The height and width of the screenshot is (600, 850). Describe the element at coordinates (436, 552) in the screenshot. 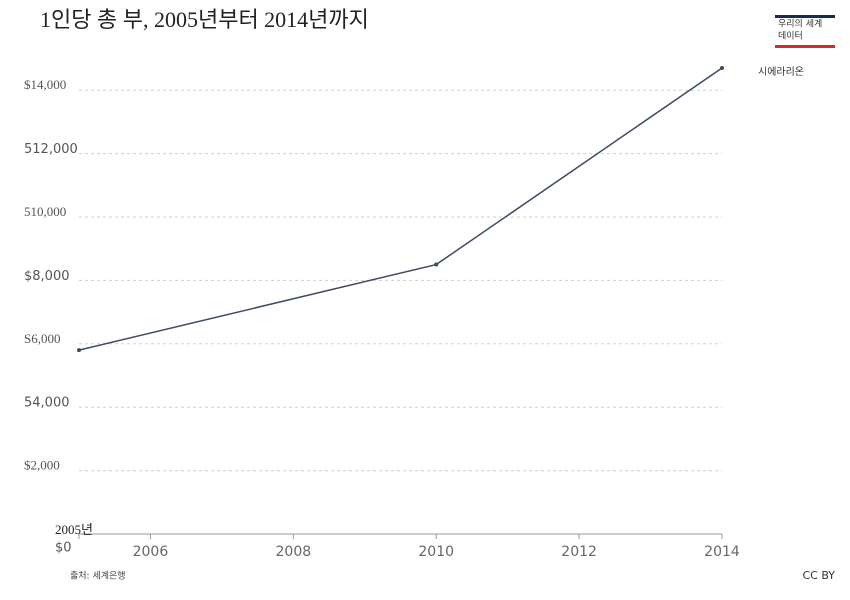

I see `x-tick-label: 2010` at that location.